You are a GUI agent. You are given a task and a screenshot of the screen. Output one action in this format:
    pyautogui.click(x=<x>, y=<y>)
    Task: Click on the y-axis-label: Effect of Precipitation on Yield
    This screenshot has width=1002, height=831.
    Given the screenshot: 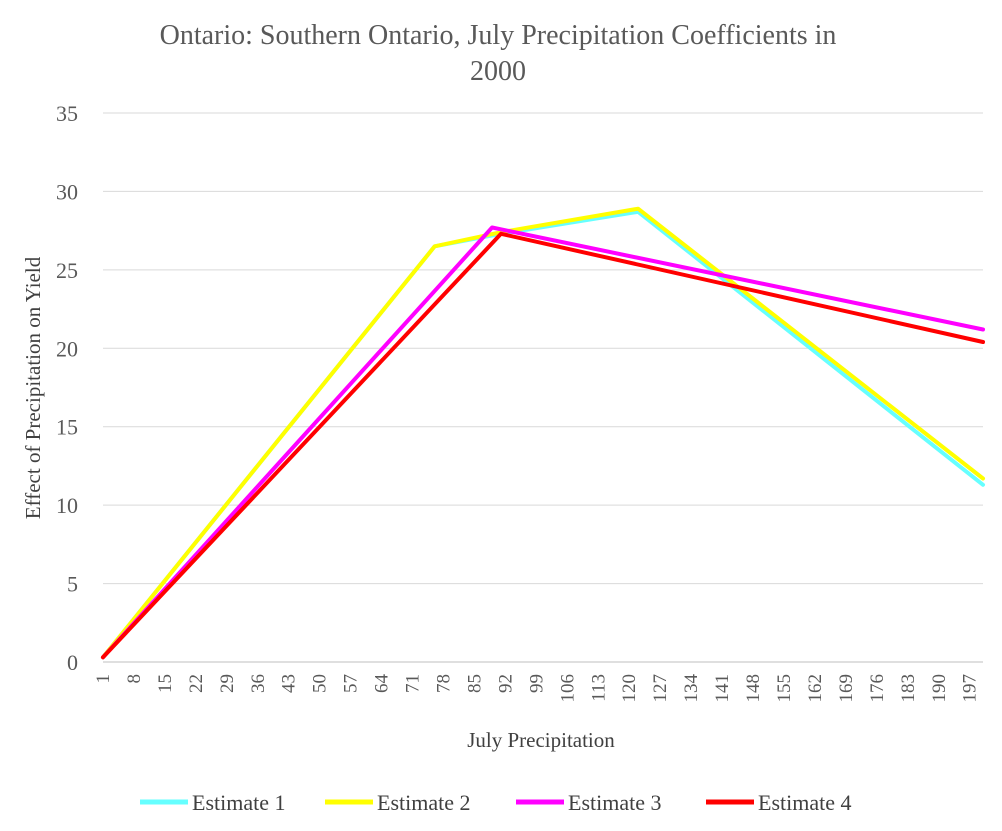 What is the action you would take?
    pyautogui.click(x=33, y=387)
    